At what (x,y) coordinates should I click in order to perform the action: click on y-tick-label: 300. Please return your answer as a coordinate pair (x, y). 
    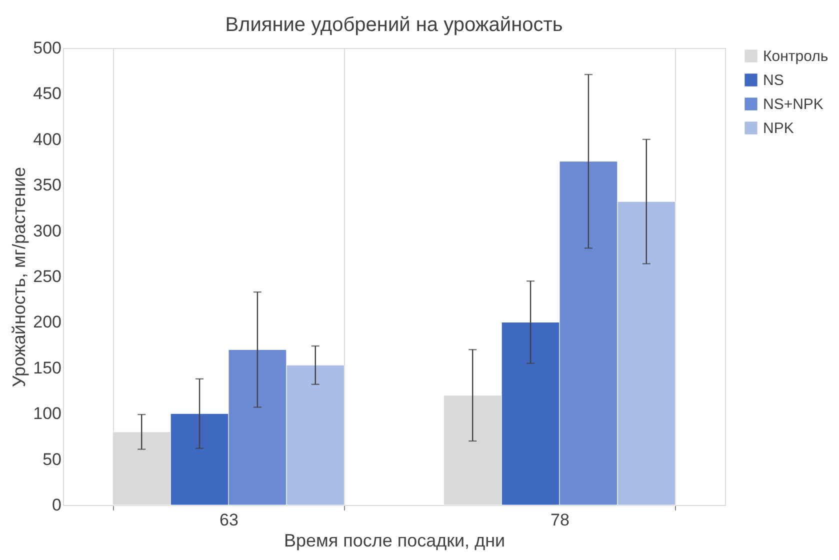
    Looking at the image, I should click on (47, 230).